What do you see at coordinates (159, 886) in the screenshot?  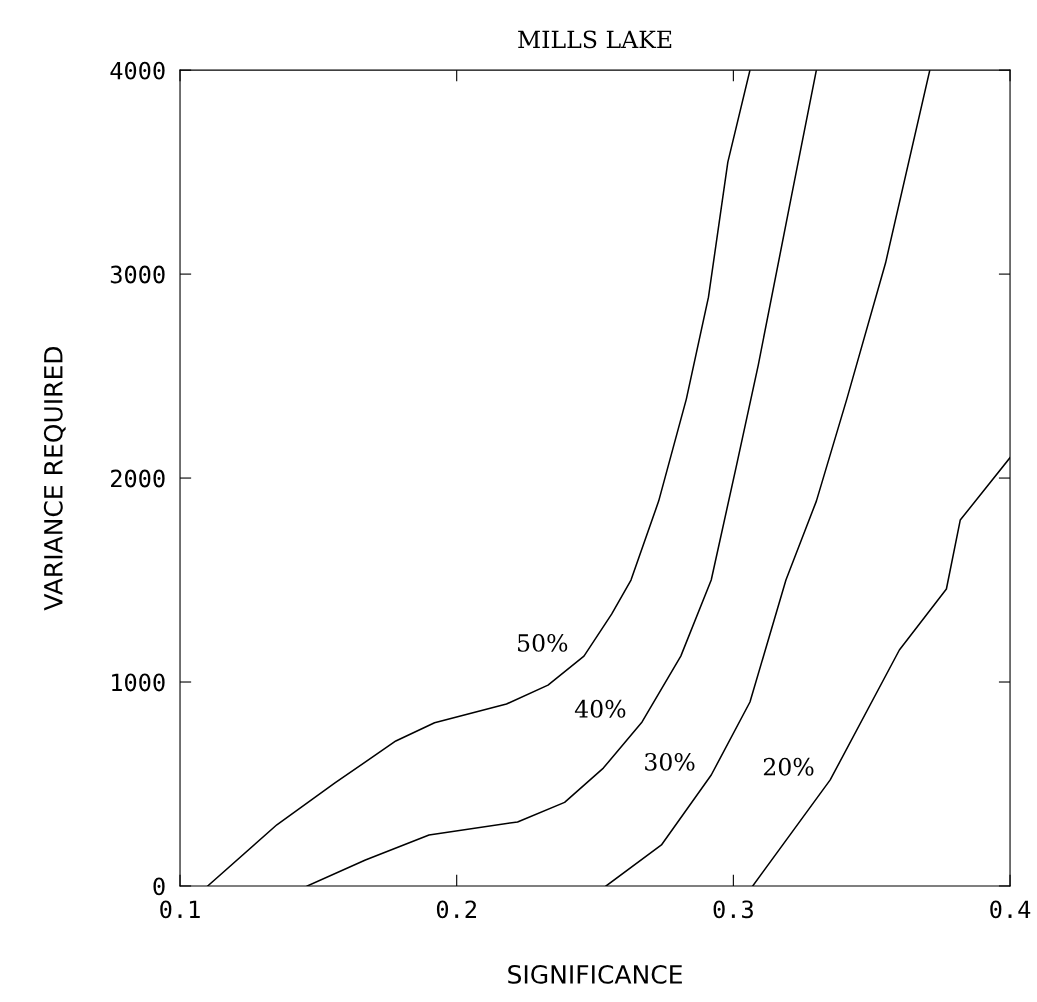 I see `y-tick-label: 0` at bounding box center [159, 886].